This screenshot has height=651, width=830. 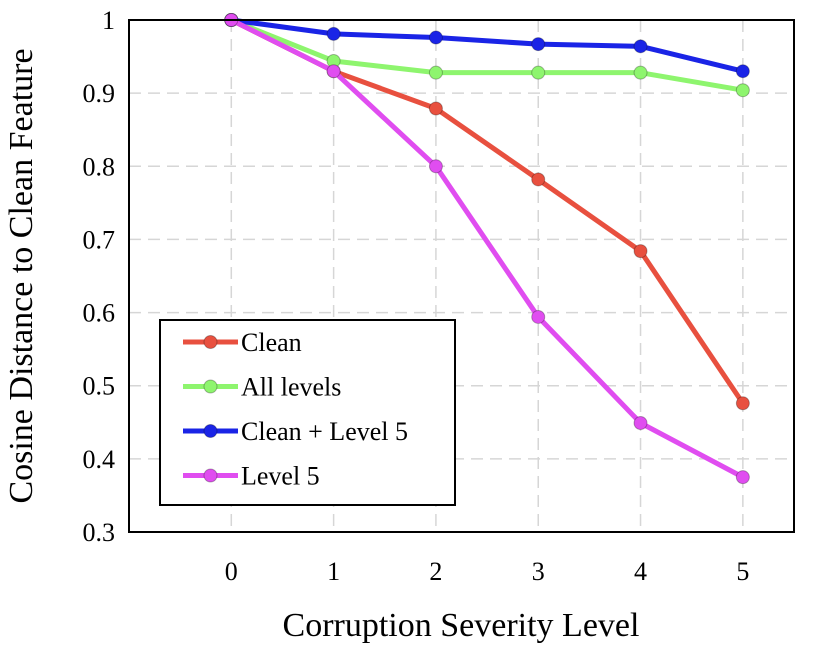 I want to click on y-tick-label: 0.8, so click(x=99, y=166).